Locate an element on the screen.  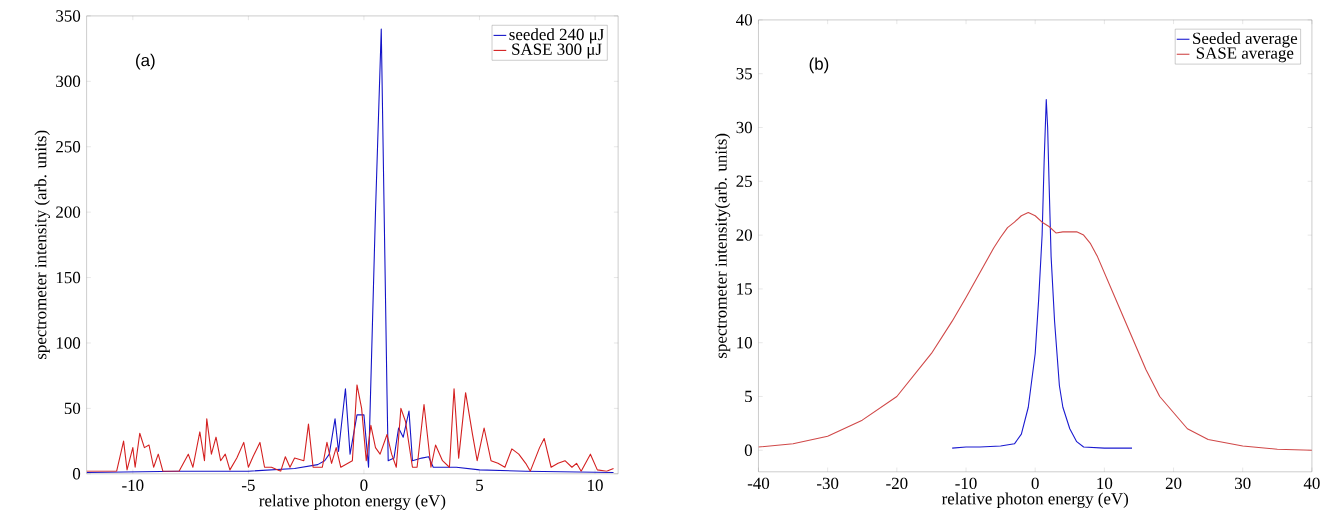
y-tick-label: 100 is located at coordinates (68, 343).